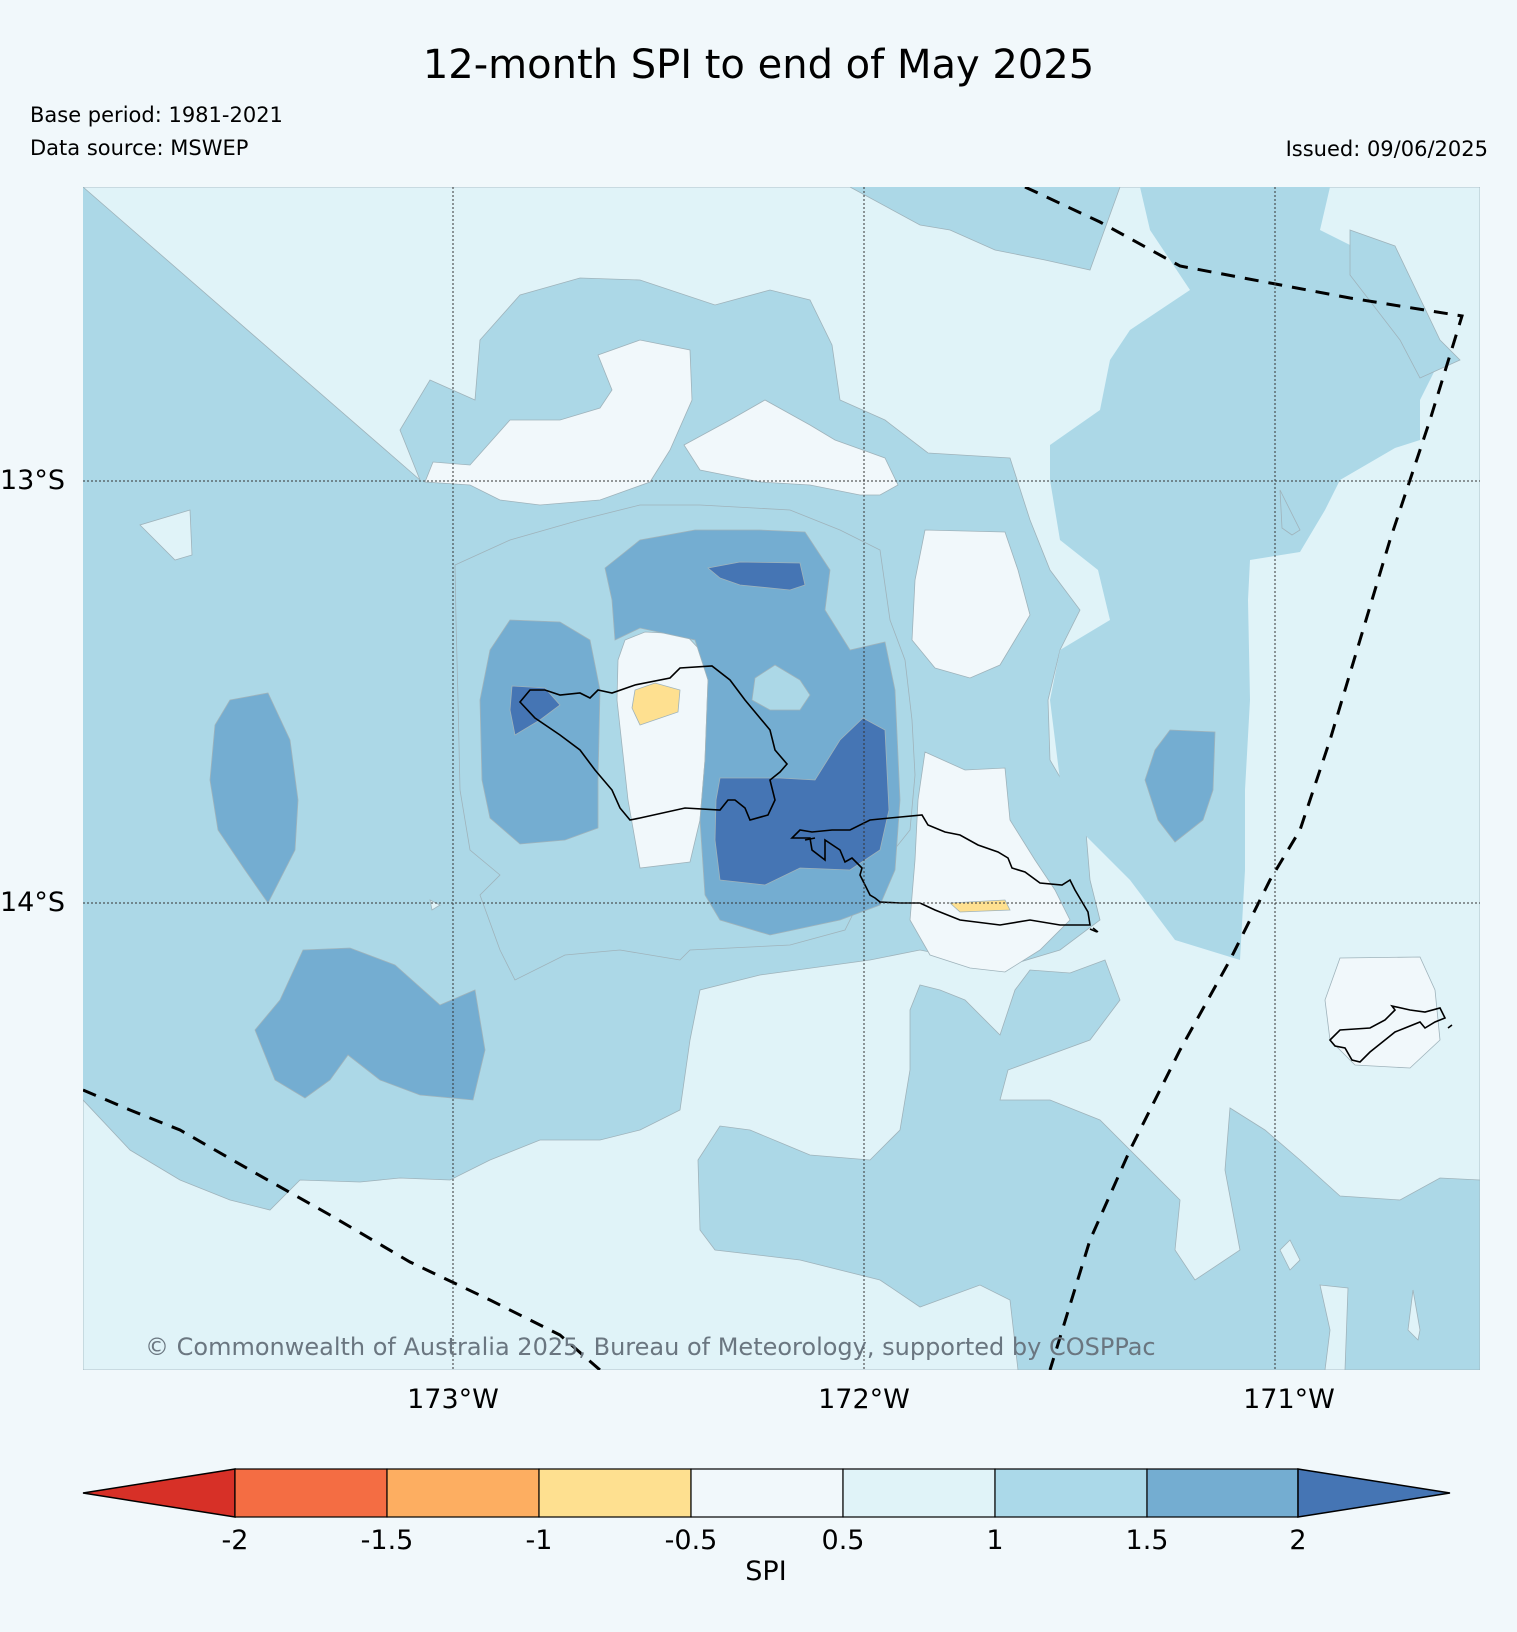 This screenshot has height=1632, width=1517. I want to click on lon-label-173w: 173°W, so click(453, 1399).